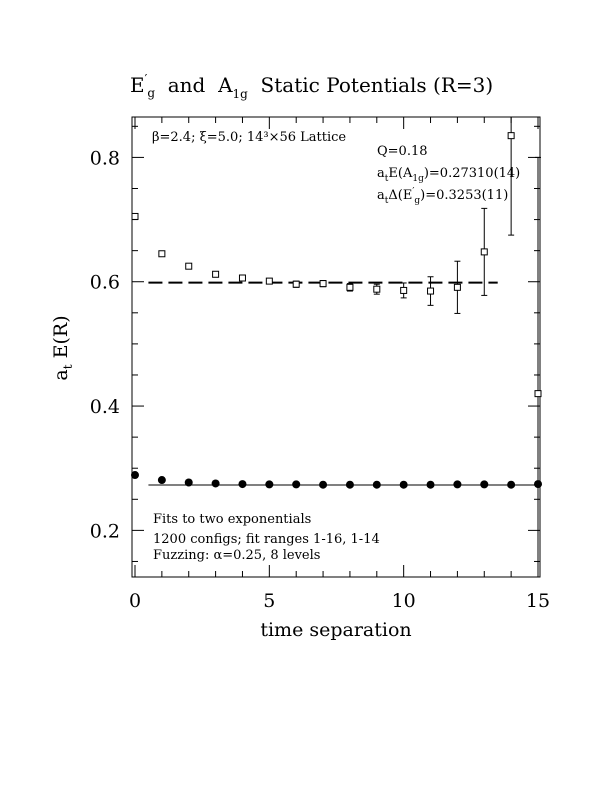 The height and width of the screenshot is (792, 612). Describe the element at coordinates (335, 630) in the screenshot. I see `x-axis-label: time separation` at that location.